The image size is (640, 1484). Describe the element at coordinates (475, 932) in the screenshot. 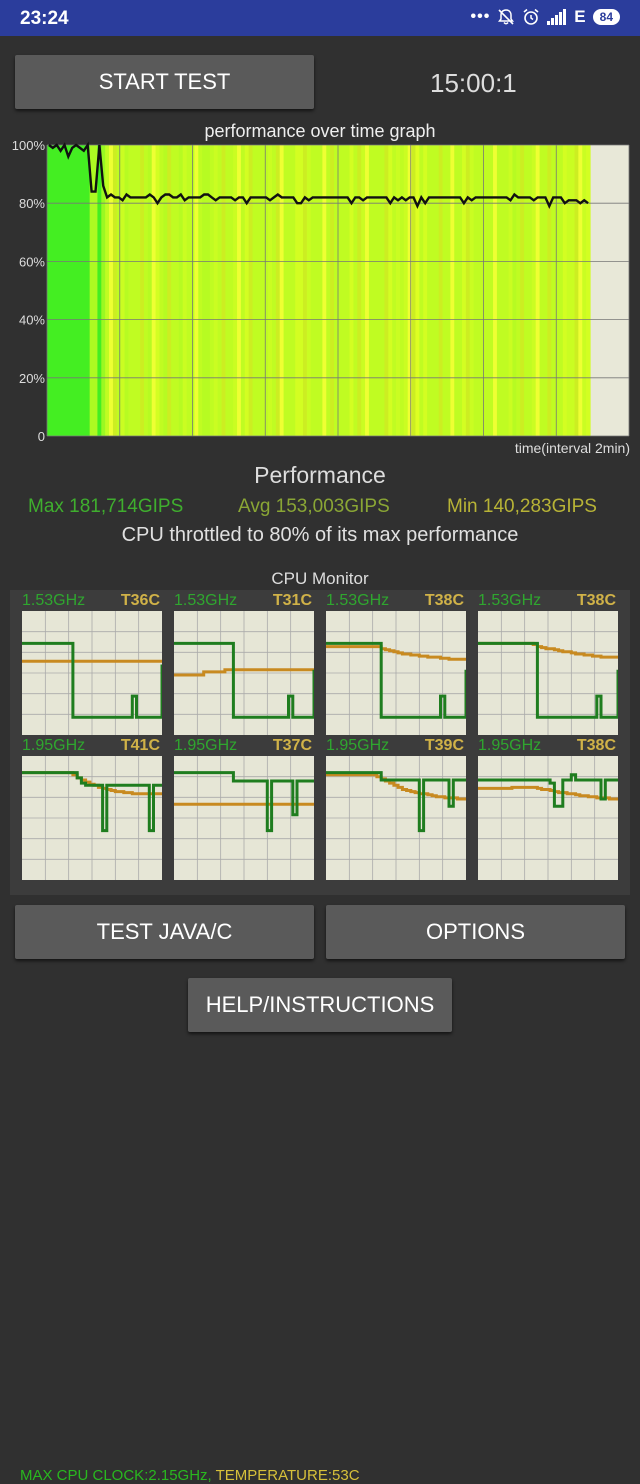

I see `options-button: OPTIONS` at that location.